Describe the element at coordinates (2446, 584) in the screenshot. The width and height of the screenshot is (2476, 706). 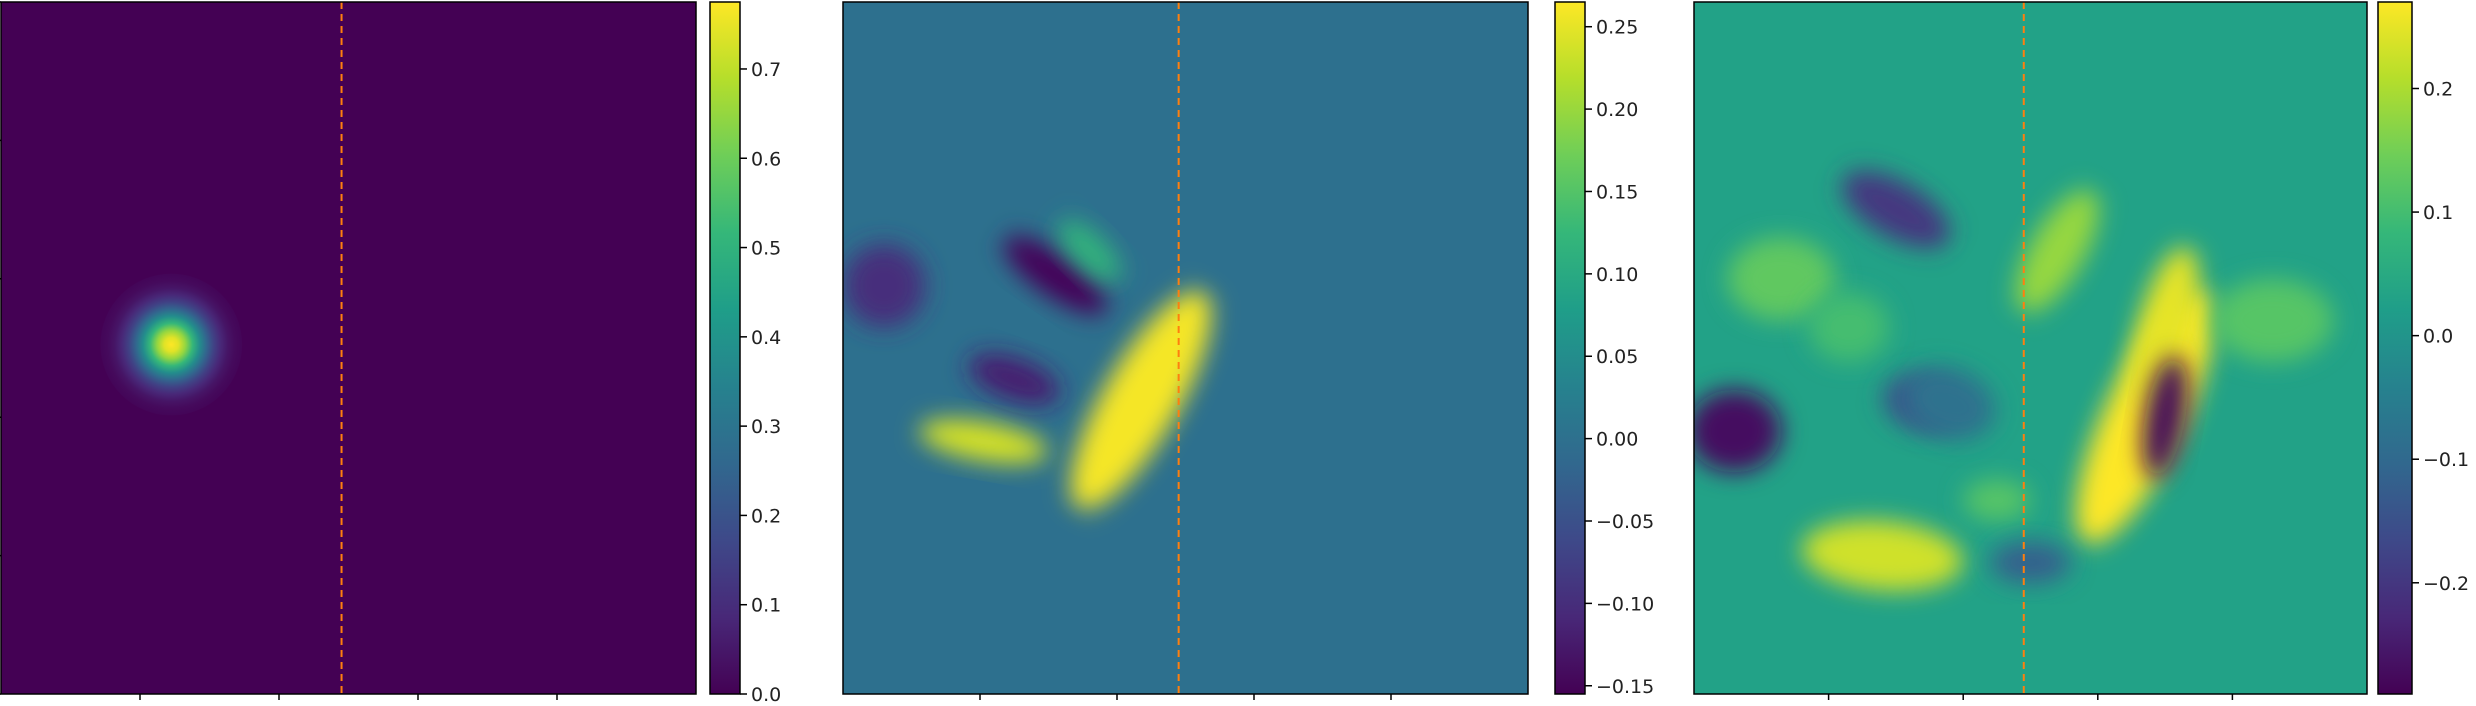
I see `colorbar-tick-label: −0.2` at that location.